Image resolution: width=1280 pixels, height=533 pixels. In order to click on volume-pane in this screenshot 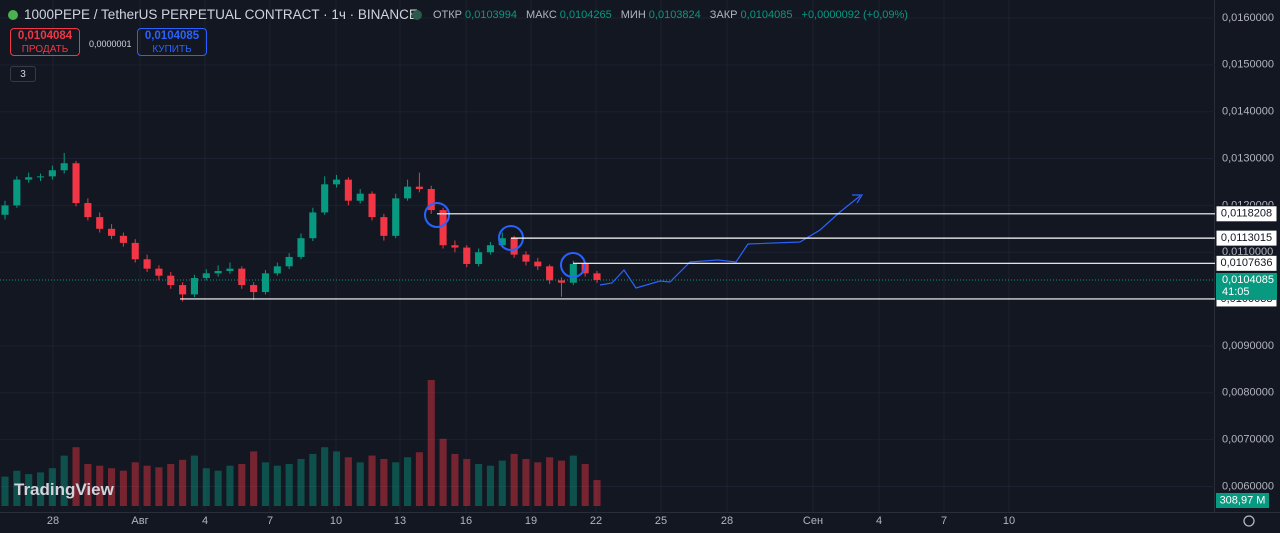, I will do `click(301, 443)`.